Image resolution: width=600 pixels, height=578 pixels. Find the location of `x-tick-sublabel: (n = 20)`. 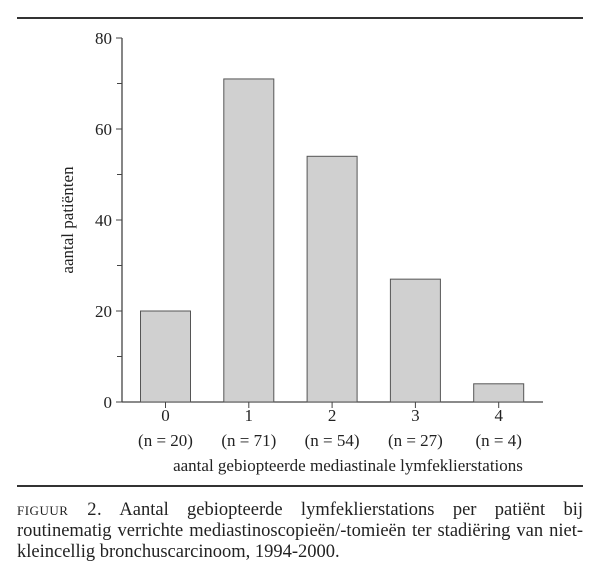

x-tick-sublabel: (n = 20) is located at coordinates (165, 440).